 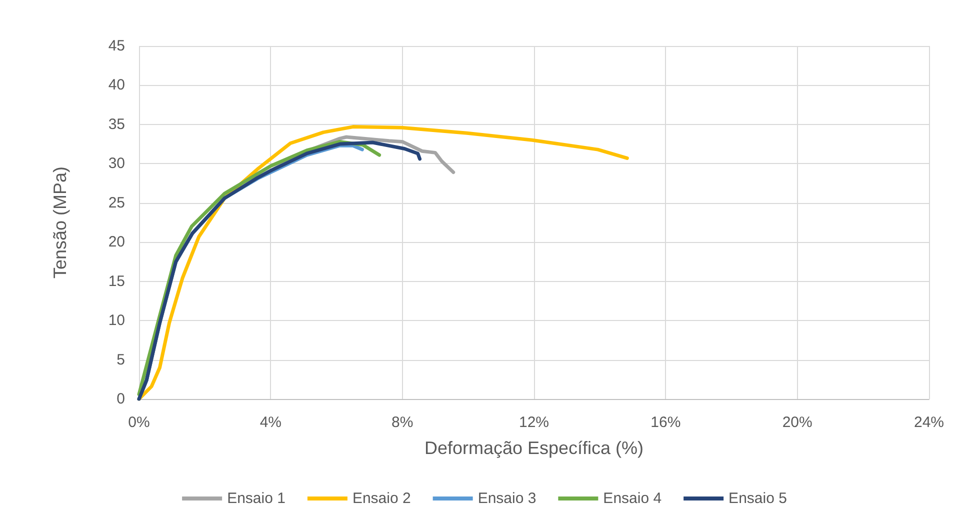 What do you see at coordinates (116, 85) in the screenshot?
I see `y-tick-label: 40` at bounding box center [116, 85].